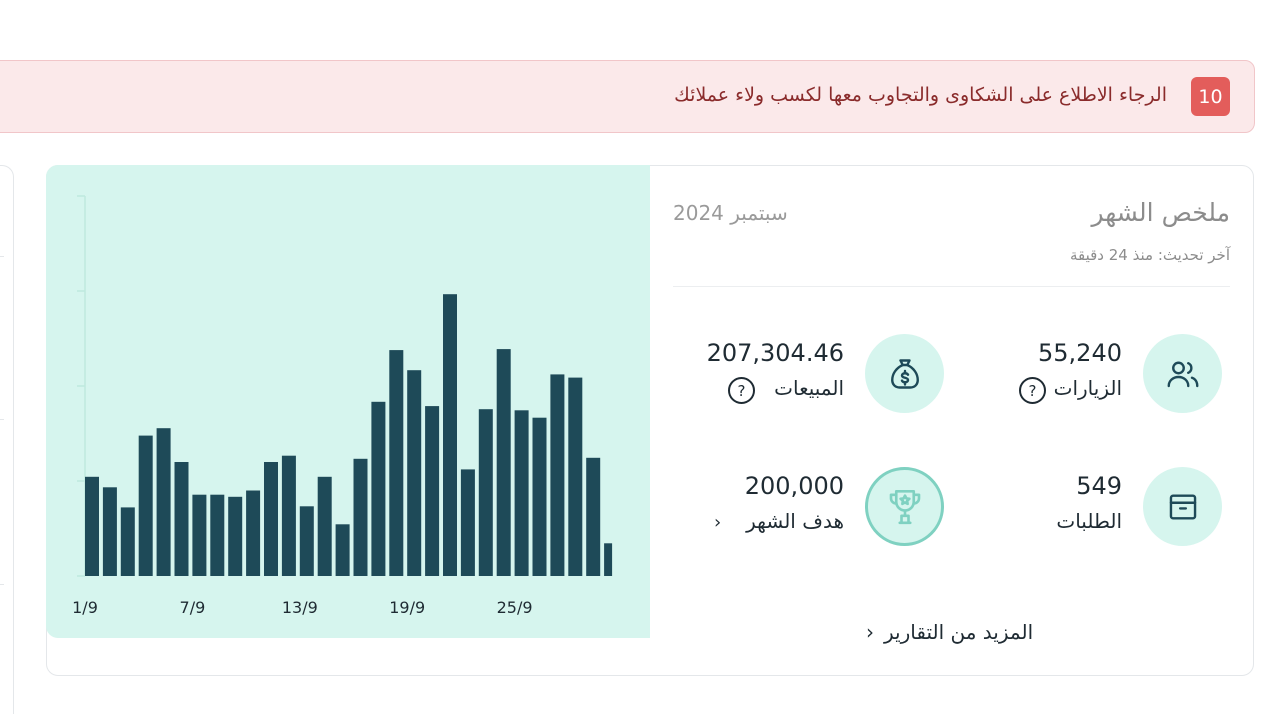 This screenshot has width=1280, height=714. I want to click on x-tick-label: 7/9, so click(193, 607).